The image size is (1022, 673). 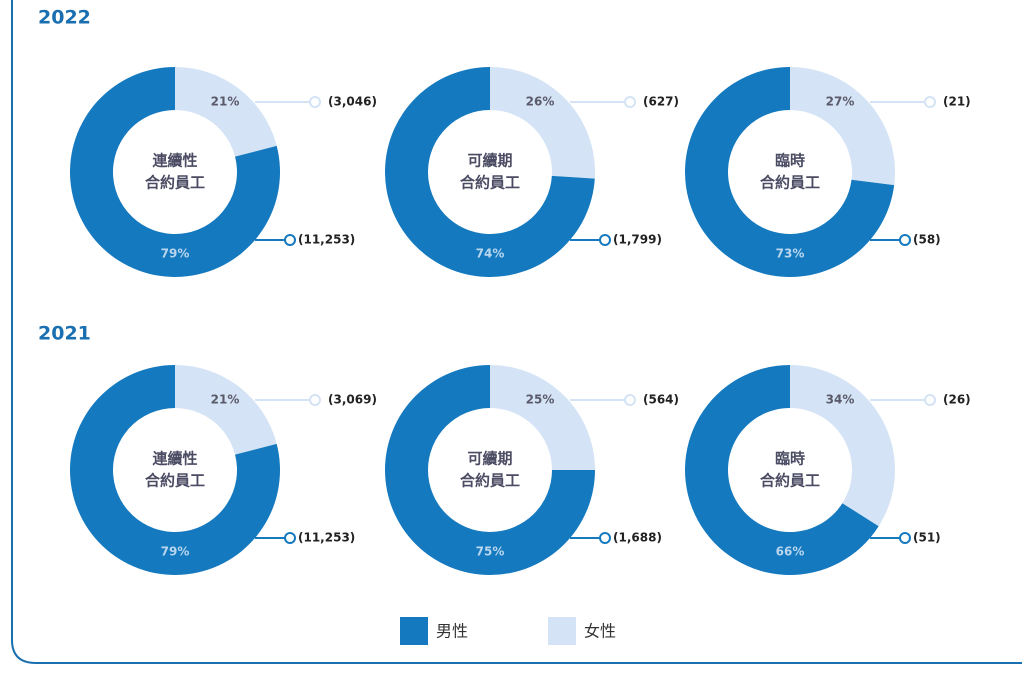 I want to click on value-label: 73%, so click(x=790, y=254).